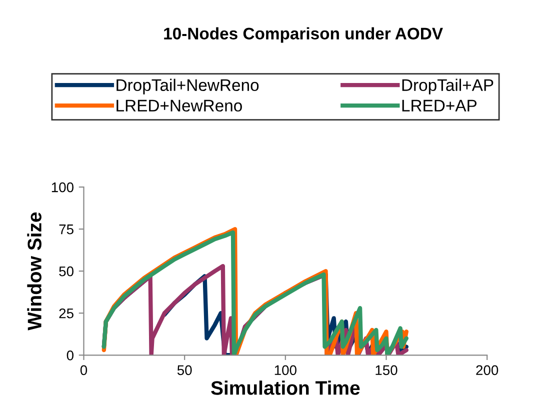 The width and height of the screenshot is (551, 412). I want to click on y-axis-title: Window Size, so click(34, 271).